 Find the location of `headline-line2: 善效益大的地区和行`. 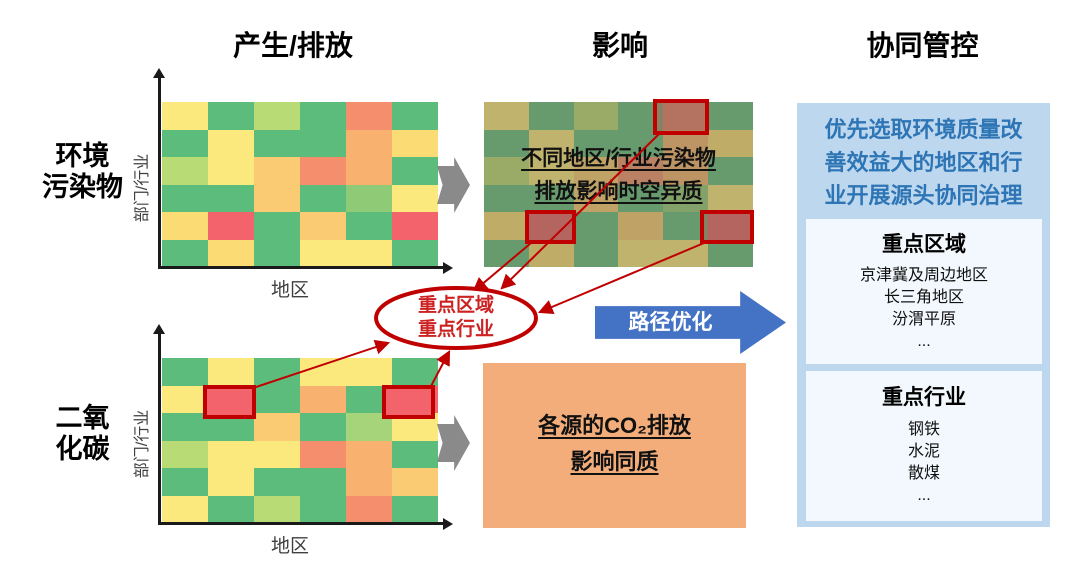

headline-line2: 善效益大的地区和行 is located at coordinates (923, 162).